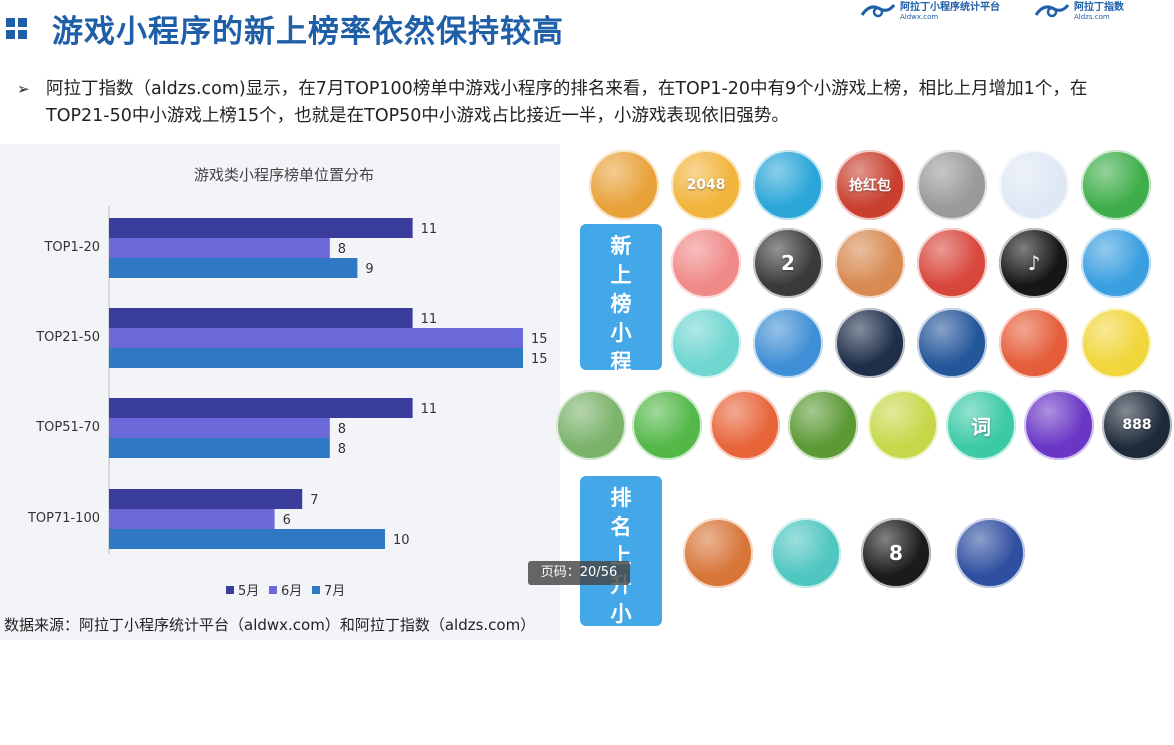  I want to click on gold-block-game-icon, so click(903, 425).